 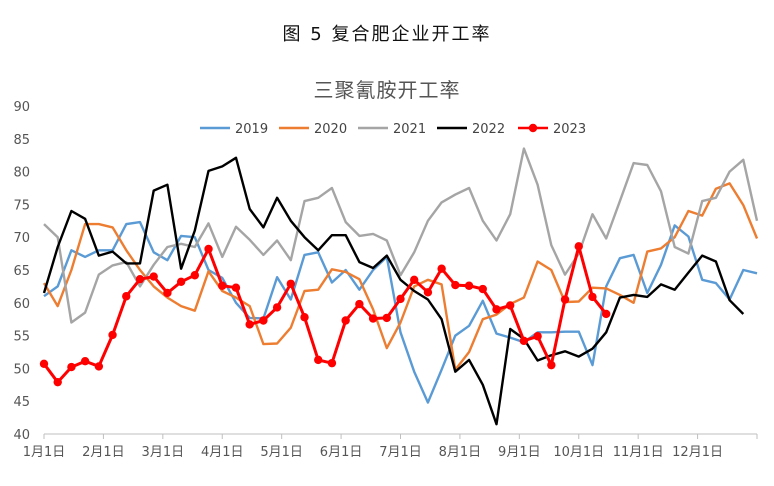 What do you see at coordinates (400, 452) in the screenshot?
I see `x-tick-label: 7月1日` at bounding box center [400, 452].